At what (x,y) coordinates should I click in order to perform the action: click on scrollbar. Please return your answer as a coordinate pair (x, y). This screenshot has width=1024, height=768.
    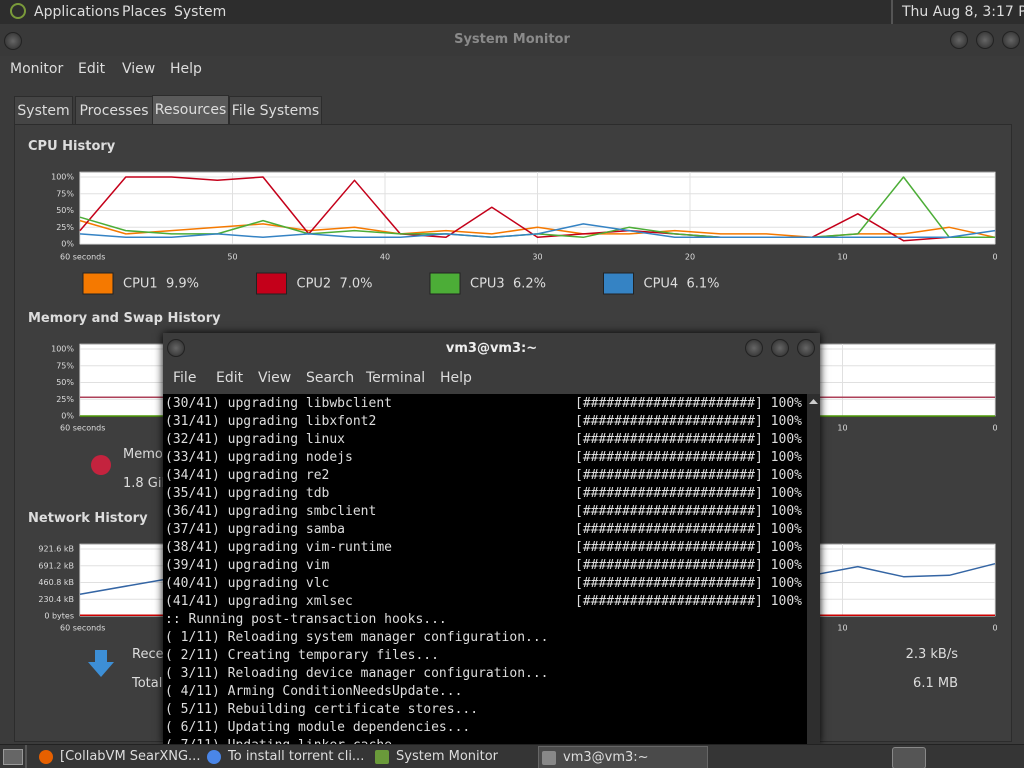
    Looking at the image, I should click on (813, 569).